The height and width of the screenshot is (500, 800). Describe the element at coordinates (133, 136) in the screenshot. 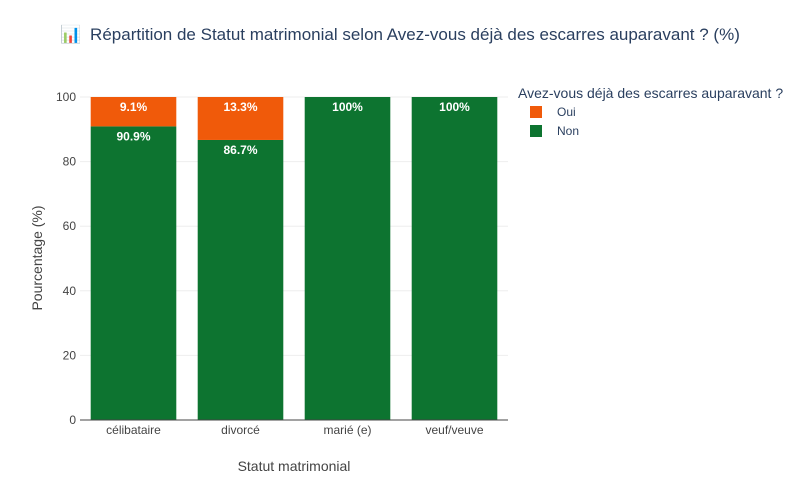

I see `bar-label: 90.9%` at that location.